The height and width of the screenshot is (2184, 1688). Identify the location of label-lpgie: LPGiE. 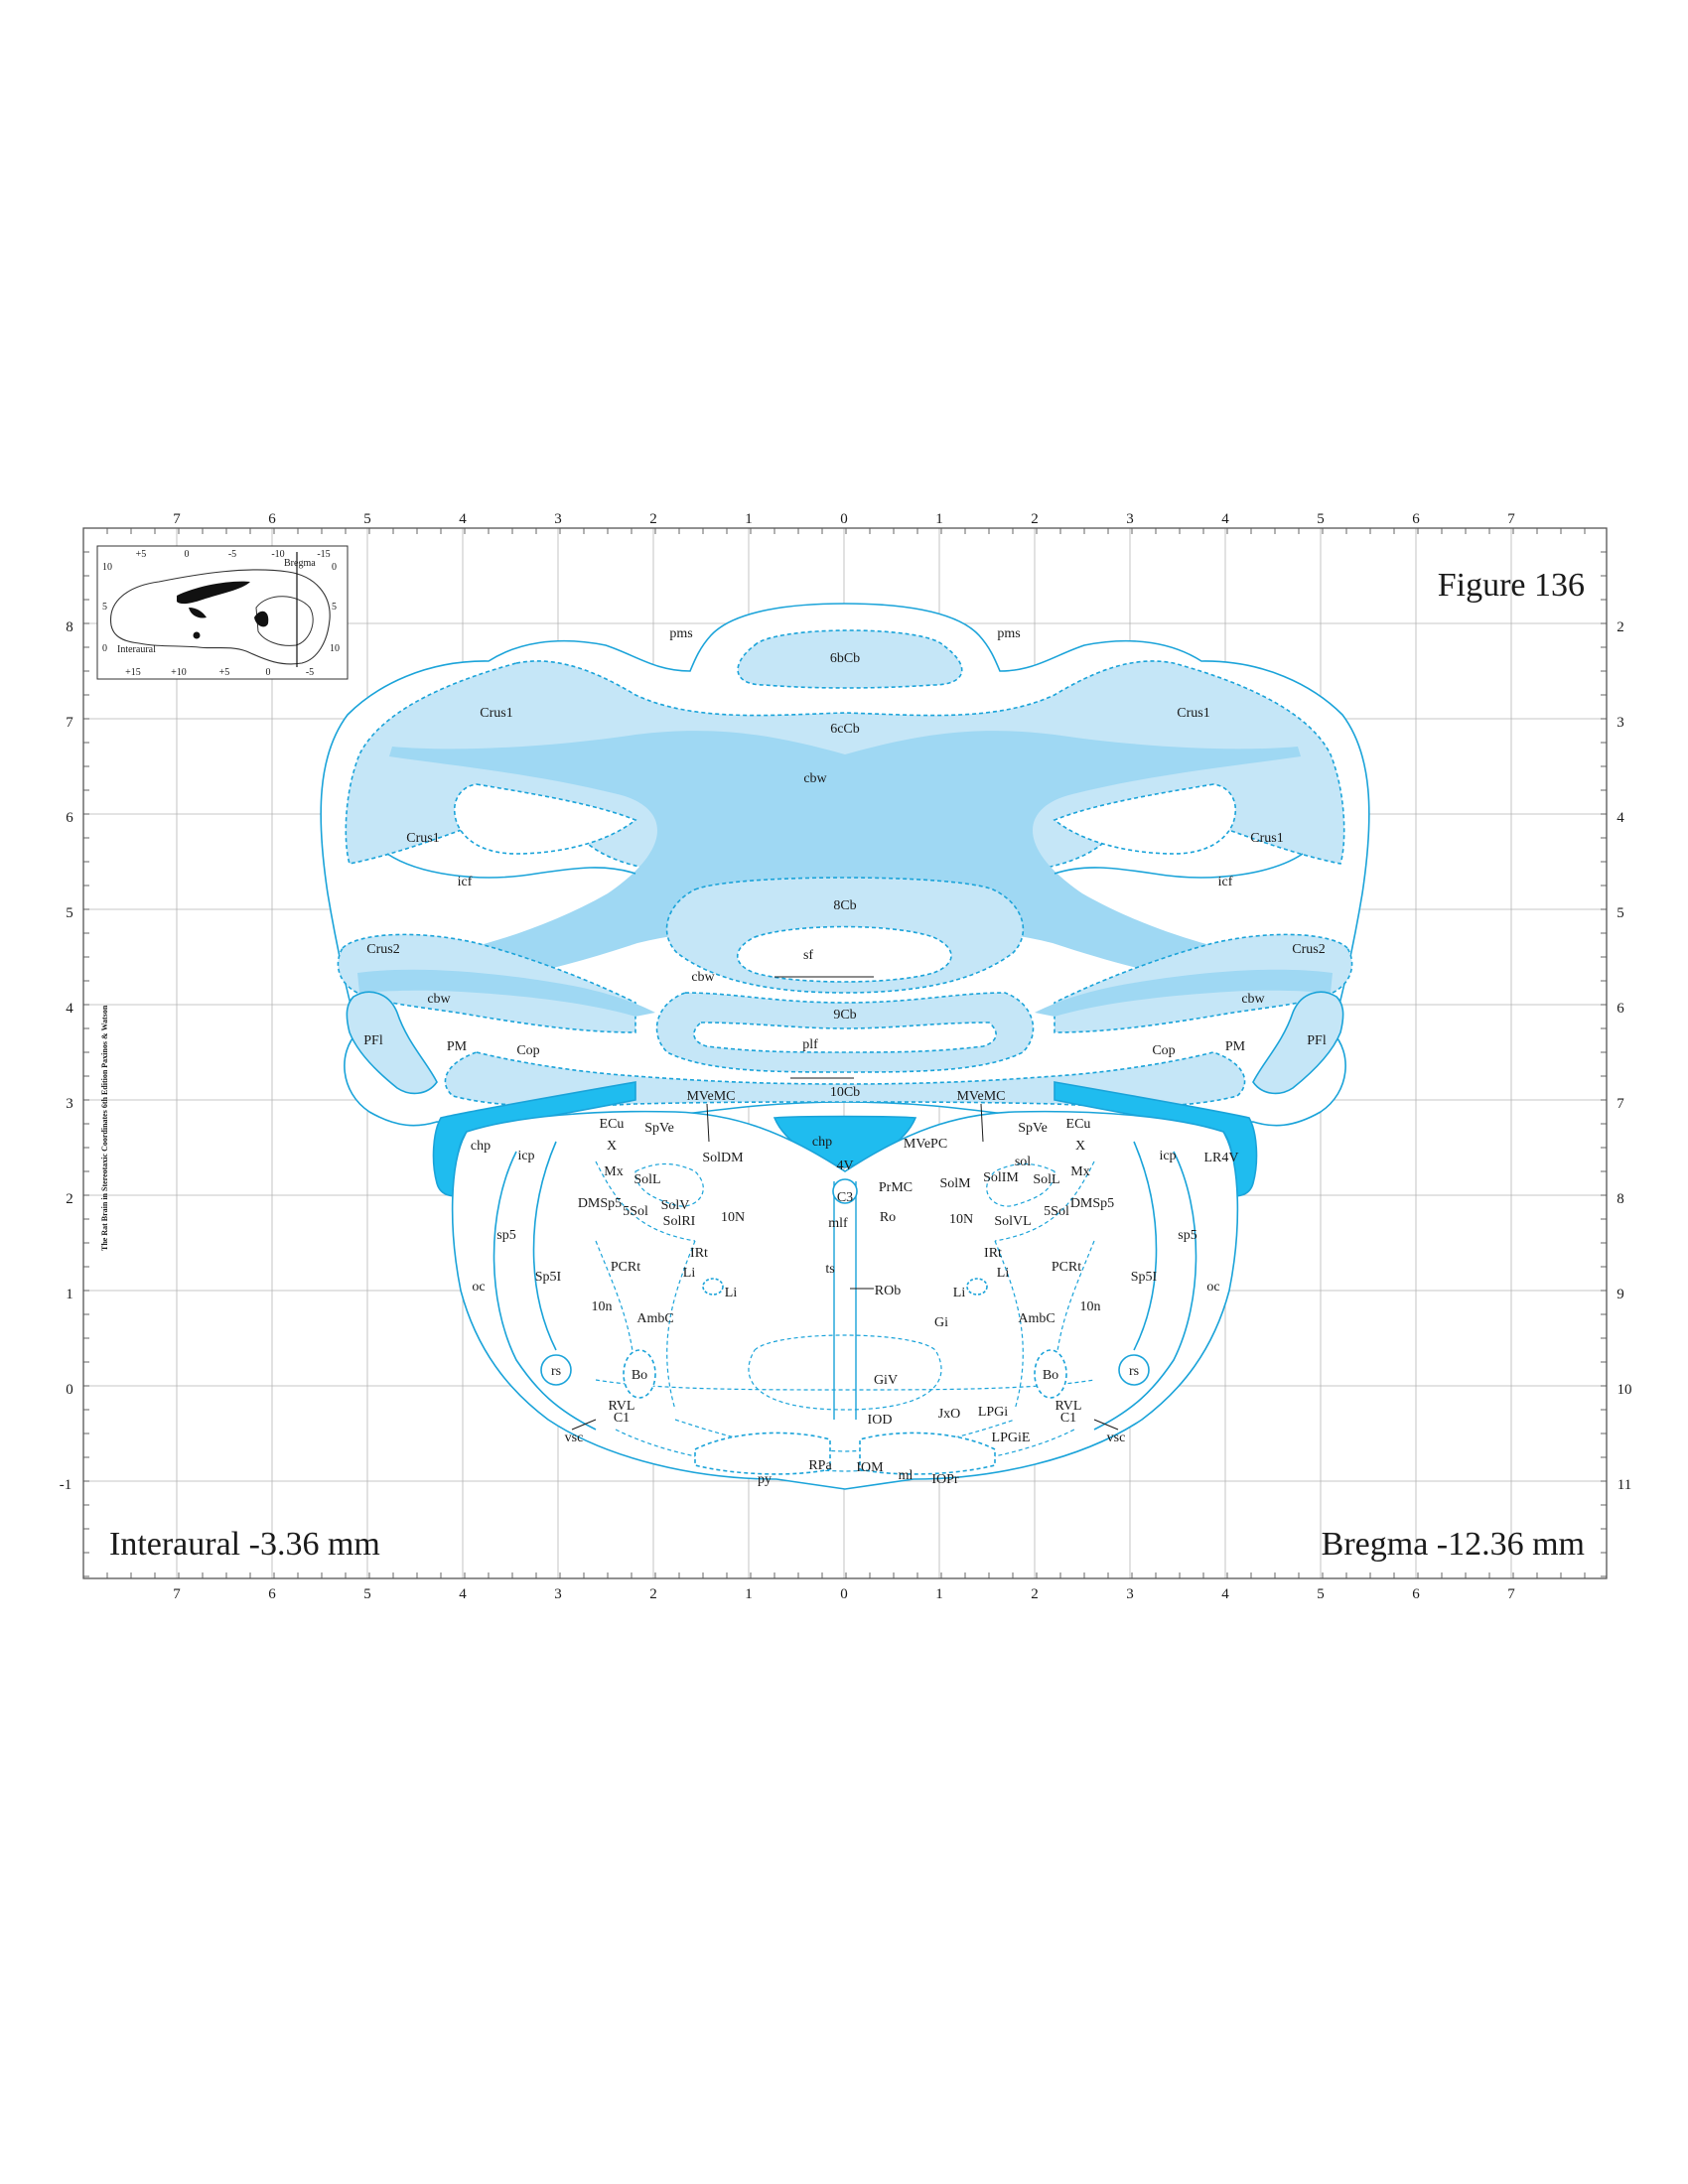
(1011, 1438).